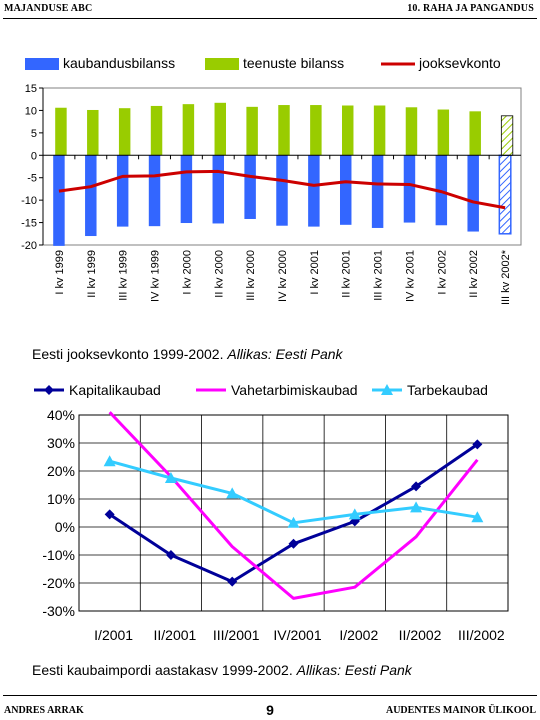 This screenshot has height=720, width=540. Describe the element at coordinates (187, 272) in the screenshot. I see `chart1-x-tick-label: I kv 2000` at that location.